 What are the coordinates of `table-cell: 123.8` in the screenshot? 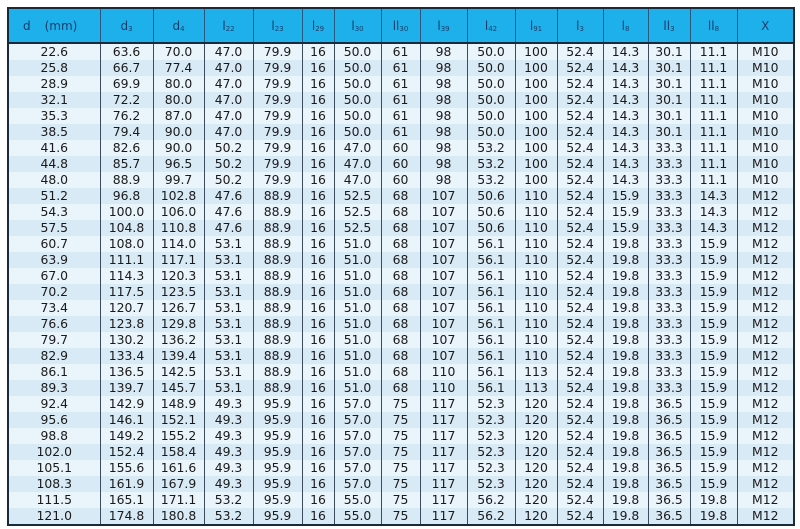 It's located at (126, 324).